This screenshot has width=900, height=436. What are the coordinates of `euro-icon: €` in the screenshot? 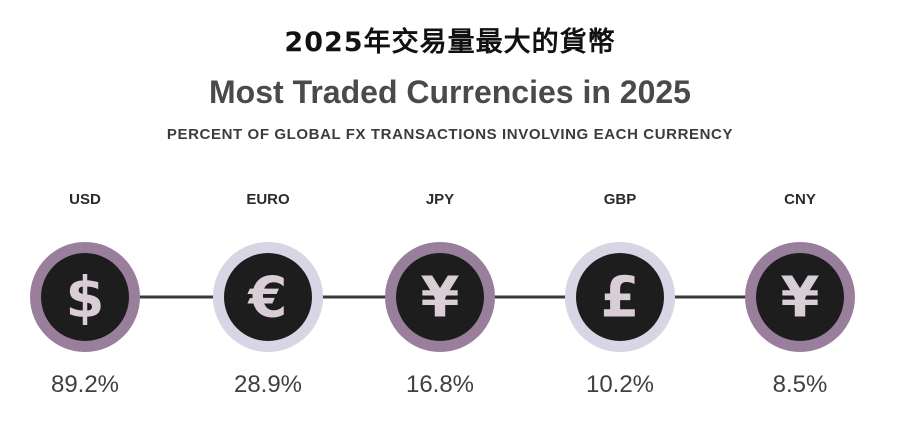 It's located at (267, 298).